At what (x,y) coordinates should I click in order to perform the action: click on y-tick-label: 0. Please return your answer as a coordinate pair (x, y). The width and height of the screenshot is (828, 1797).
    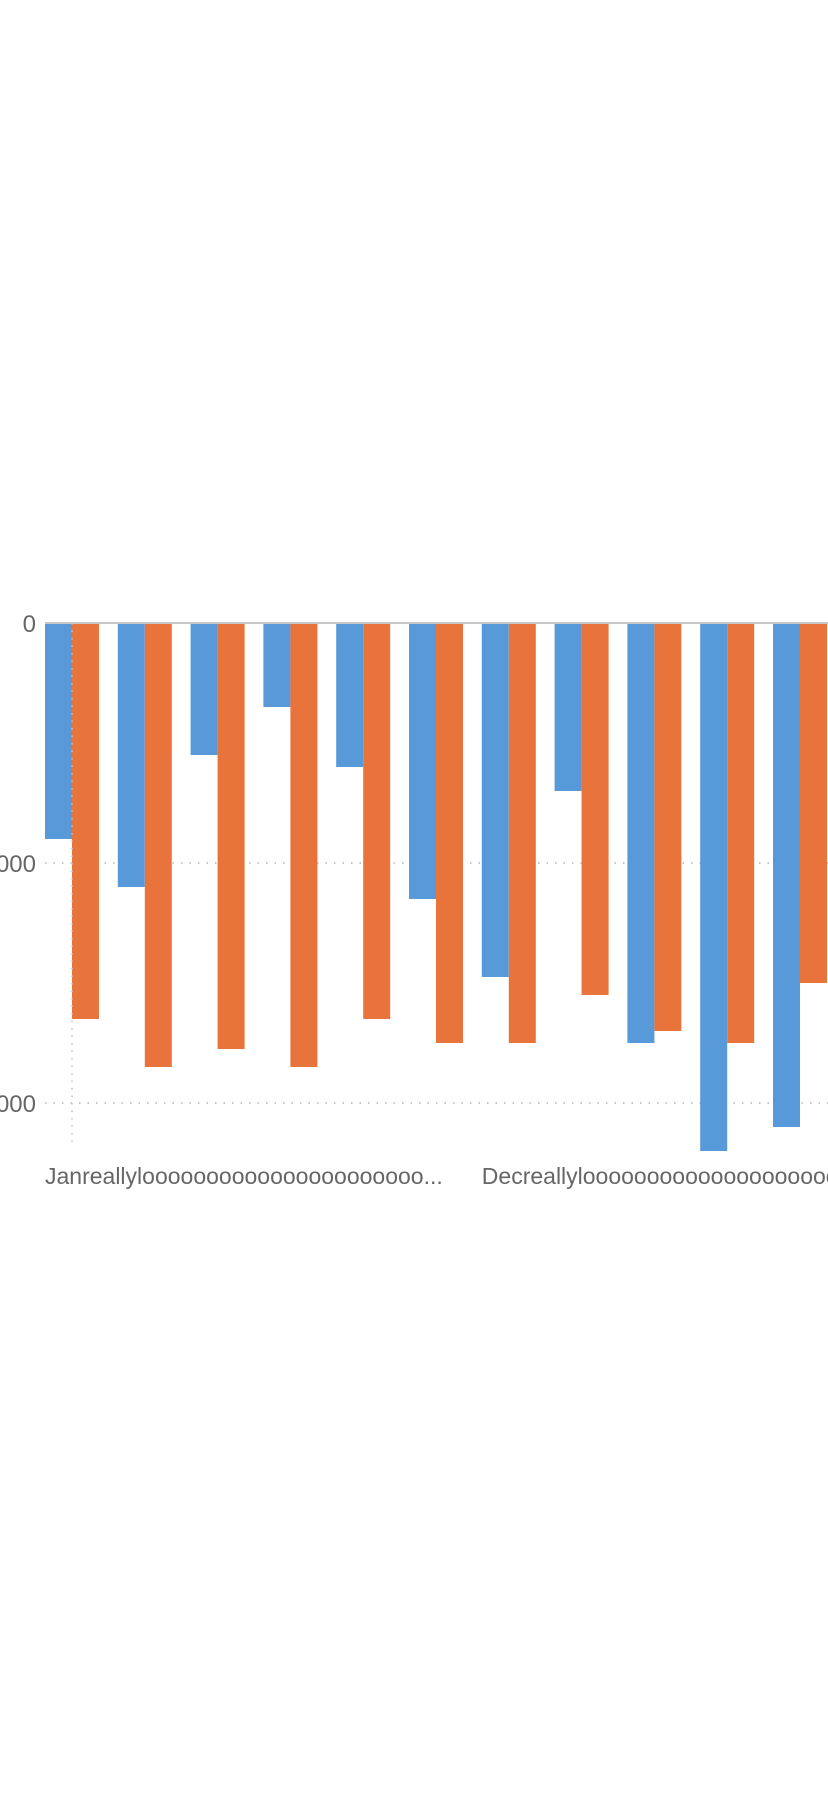
    Looking at the image, I should click on (29, 624).